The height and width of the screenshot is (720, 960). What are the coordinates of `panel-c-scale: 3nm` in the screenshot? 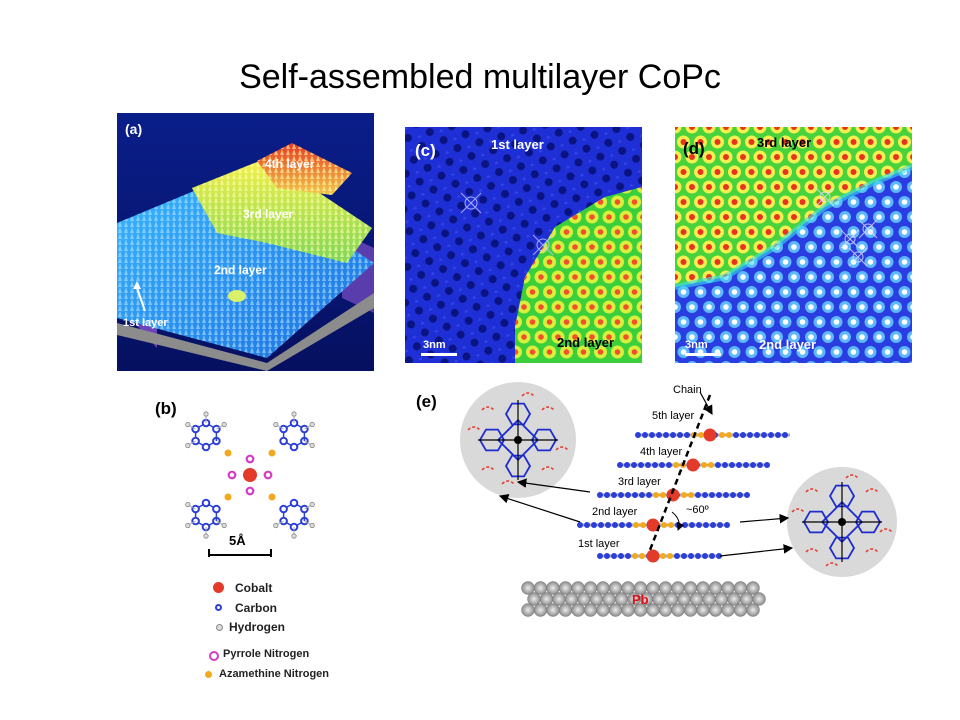 It's located at (434, 345).